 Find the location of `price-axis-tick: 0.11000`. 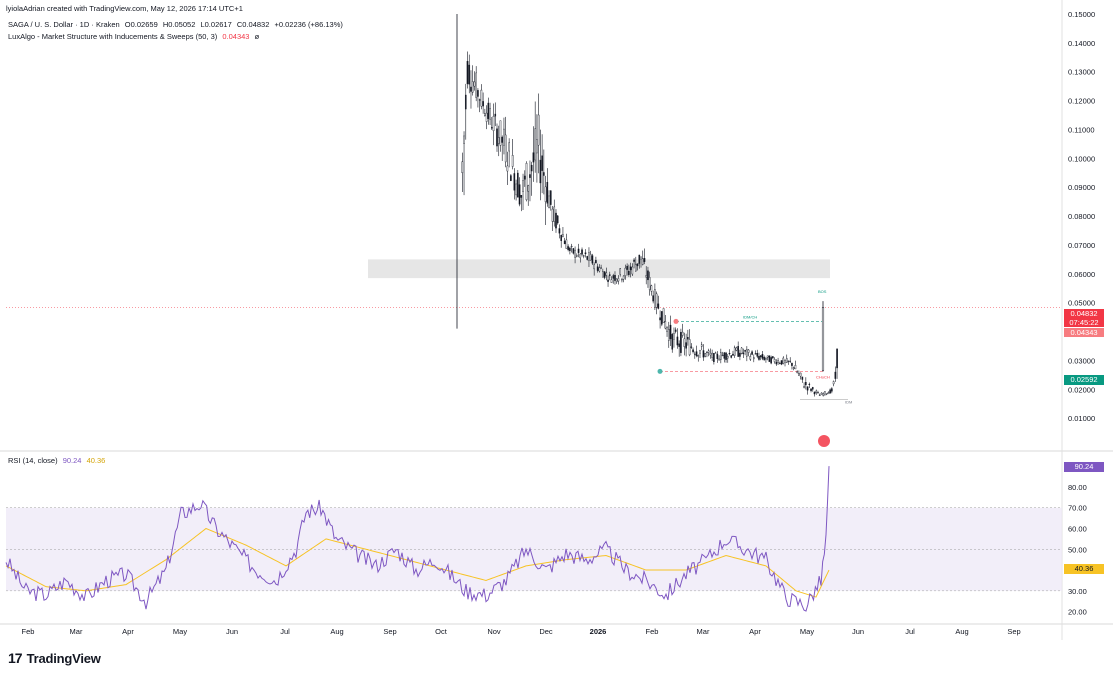

price-axis-tick: 0.11000 is located at coordinates (1081, 129).